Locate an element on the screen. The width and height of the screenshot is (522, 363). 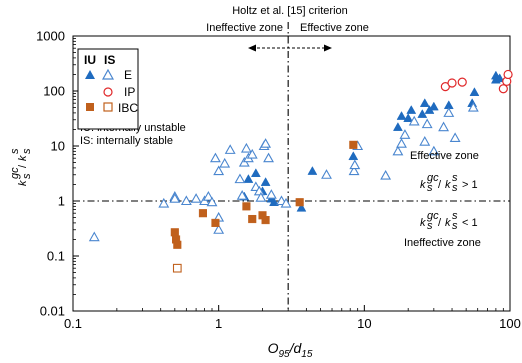
legend-entry-e: E is located at coordinates (128, 75).